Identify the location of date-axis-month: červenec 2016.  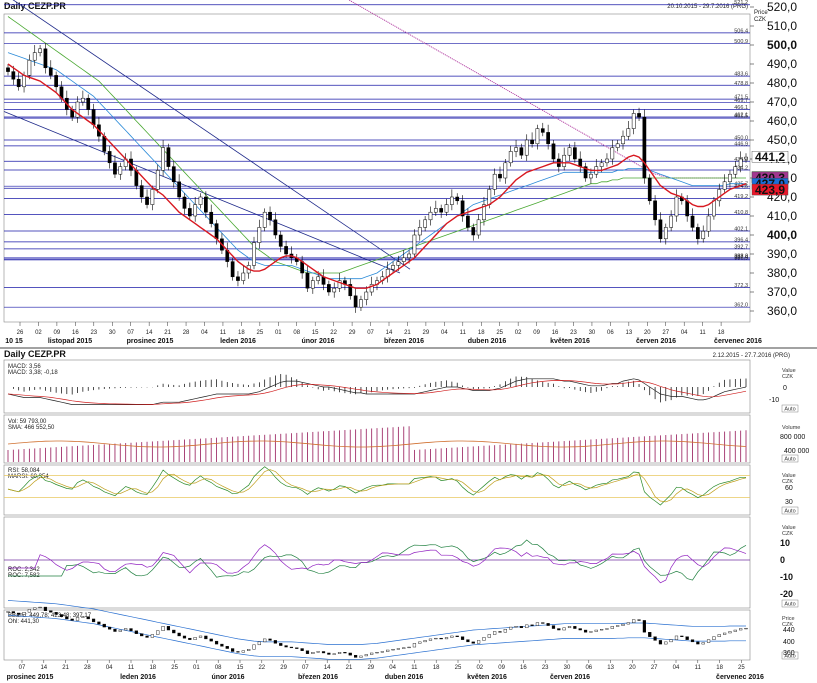
(738, 341).